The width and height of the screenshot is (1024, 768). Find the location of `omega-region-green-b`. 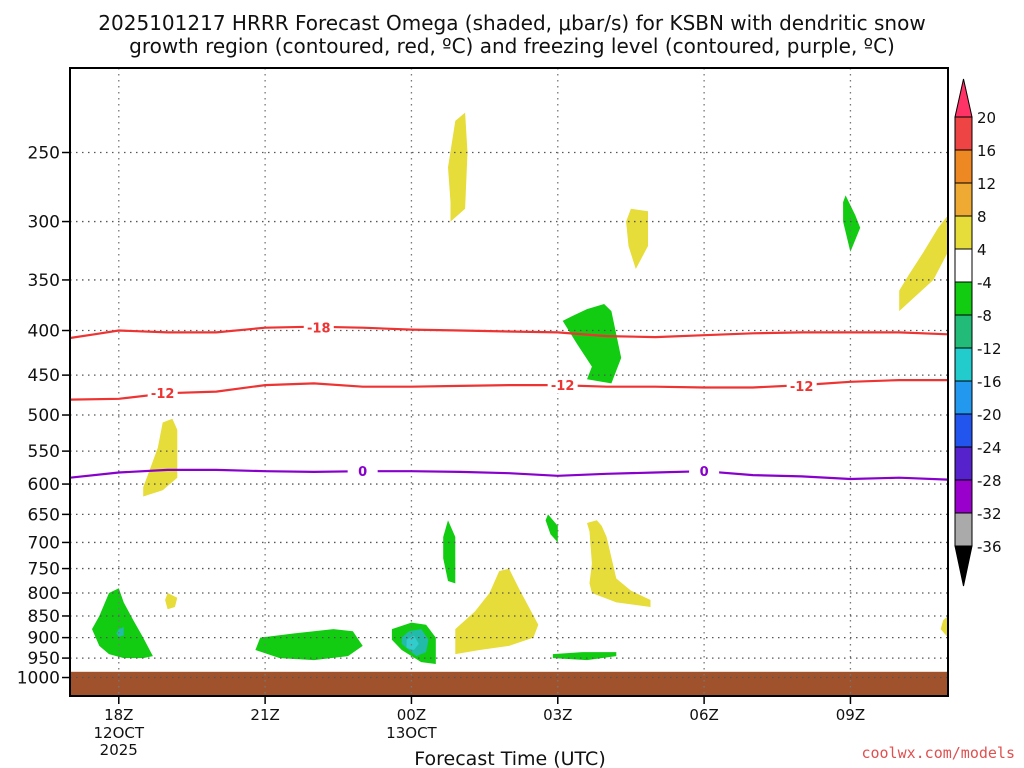

omega-region-green-b is located at coordinates (852, 223).